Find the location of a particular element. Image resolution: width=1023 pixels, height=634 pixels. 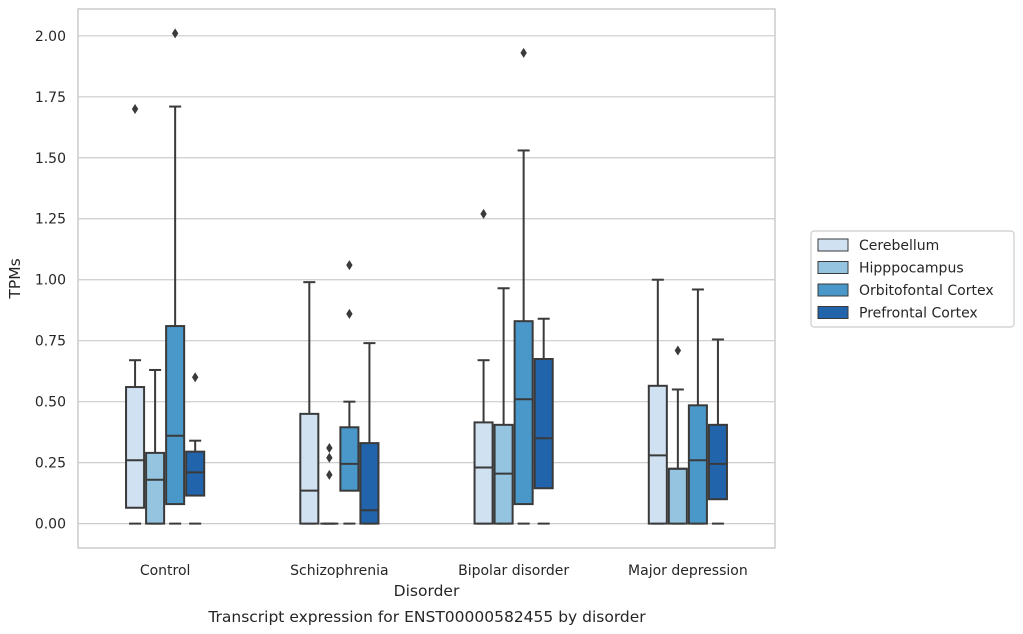

x-axis-label: Disorder is located at coordinates (427, 591).